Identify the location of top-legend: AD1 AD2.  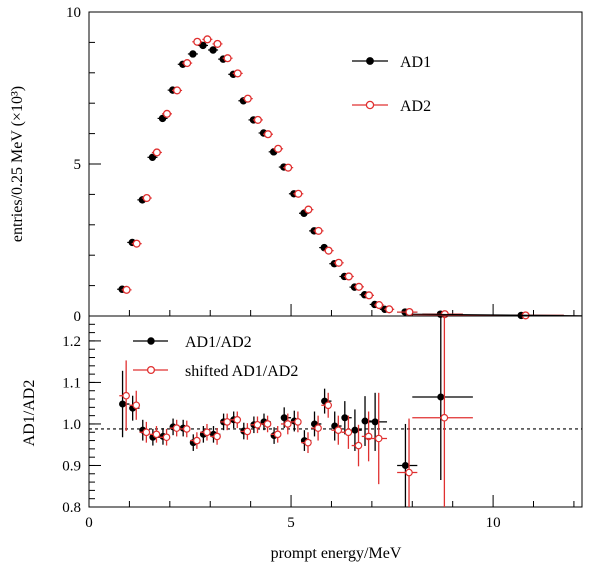
(391, 84).